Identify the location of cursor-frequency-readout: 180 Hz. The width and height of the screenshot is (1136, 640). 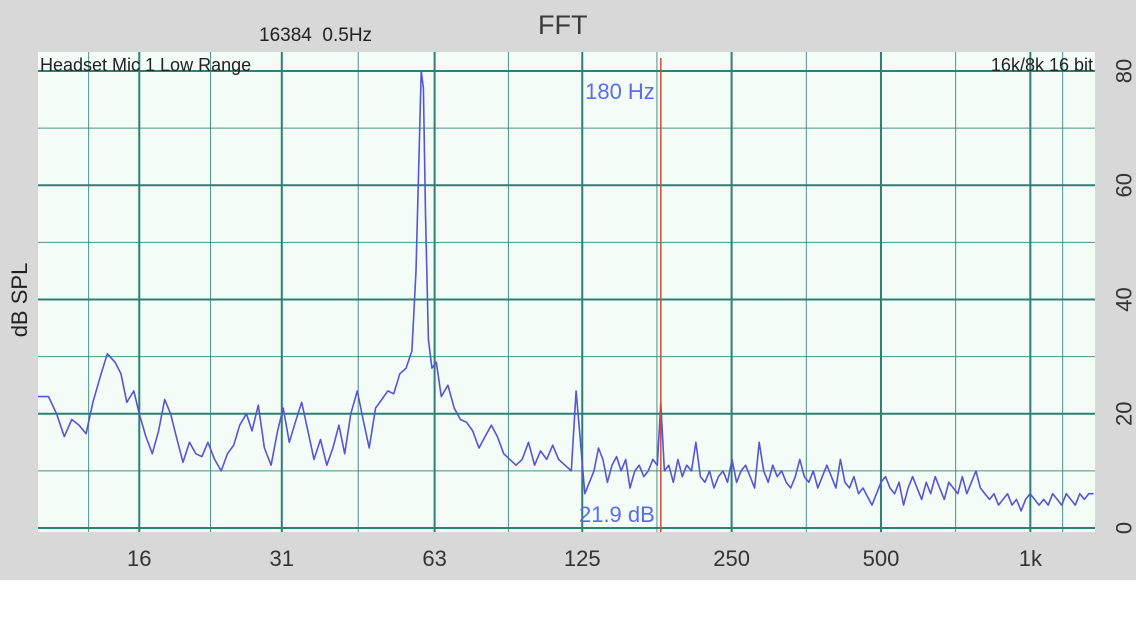
(620, 91).